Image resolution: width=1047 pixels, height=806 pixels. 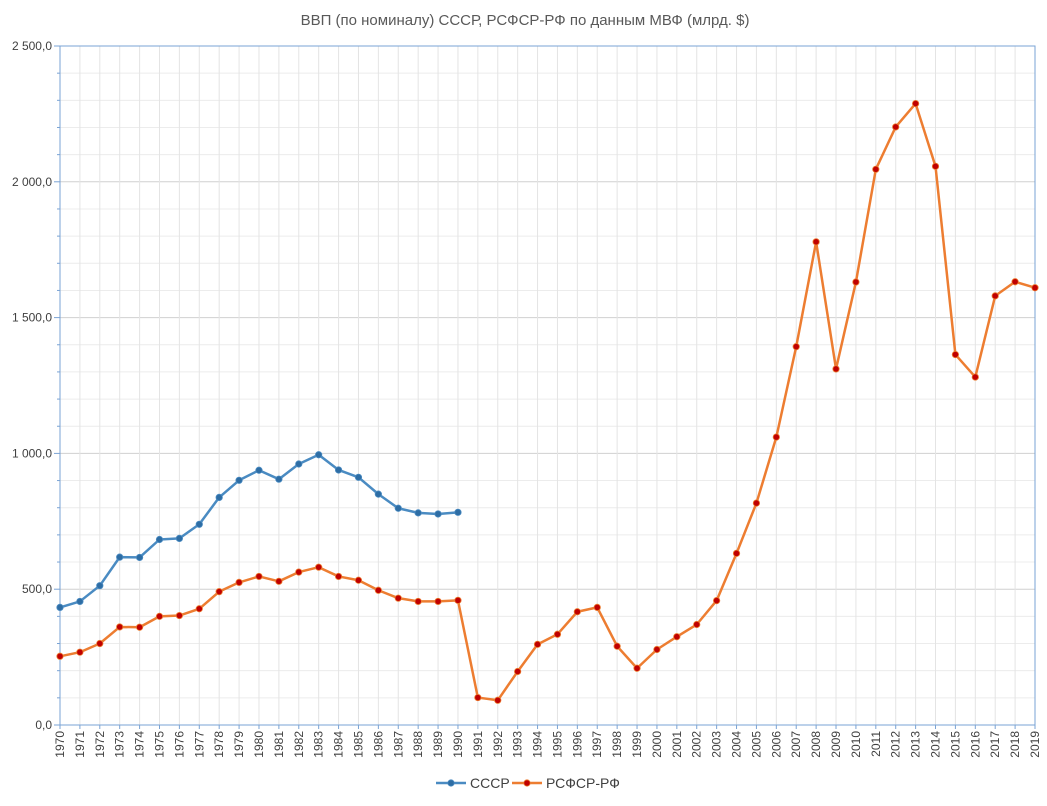 I want to click on x-tick-label: 2012, so click(x=896, y=744).